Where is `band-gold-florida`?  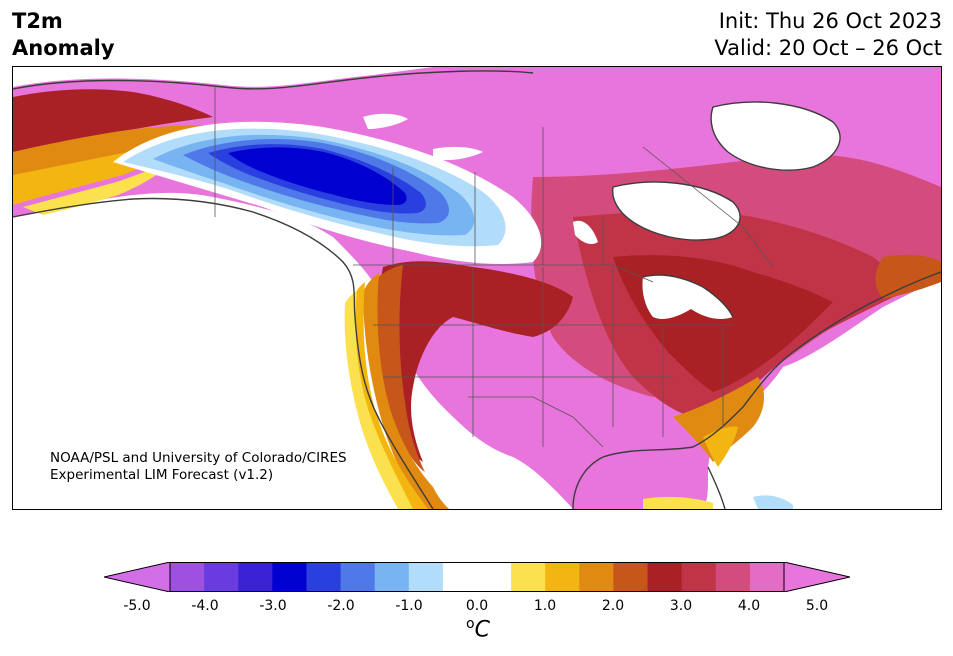
band-gold-florida is located at coordinates (720, 446).